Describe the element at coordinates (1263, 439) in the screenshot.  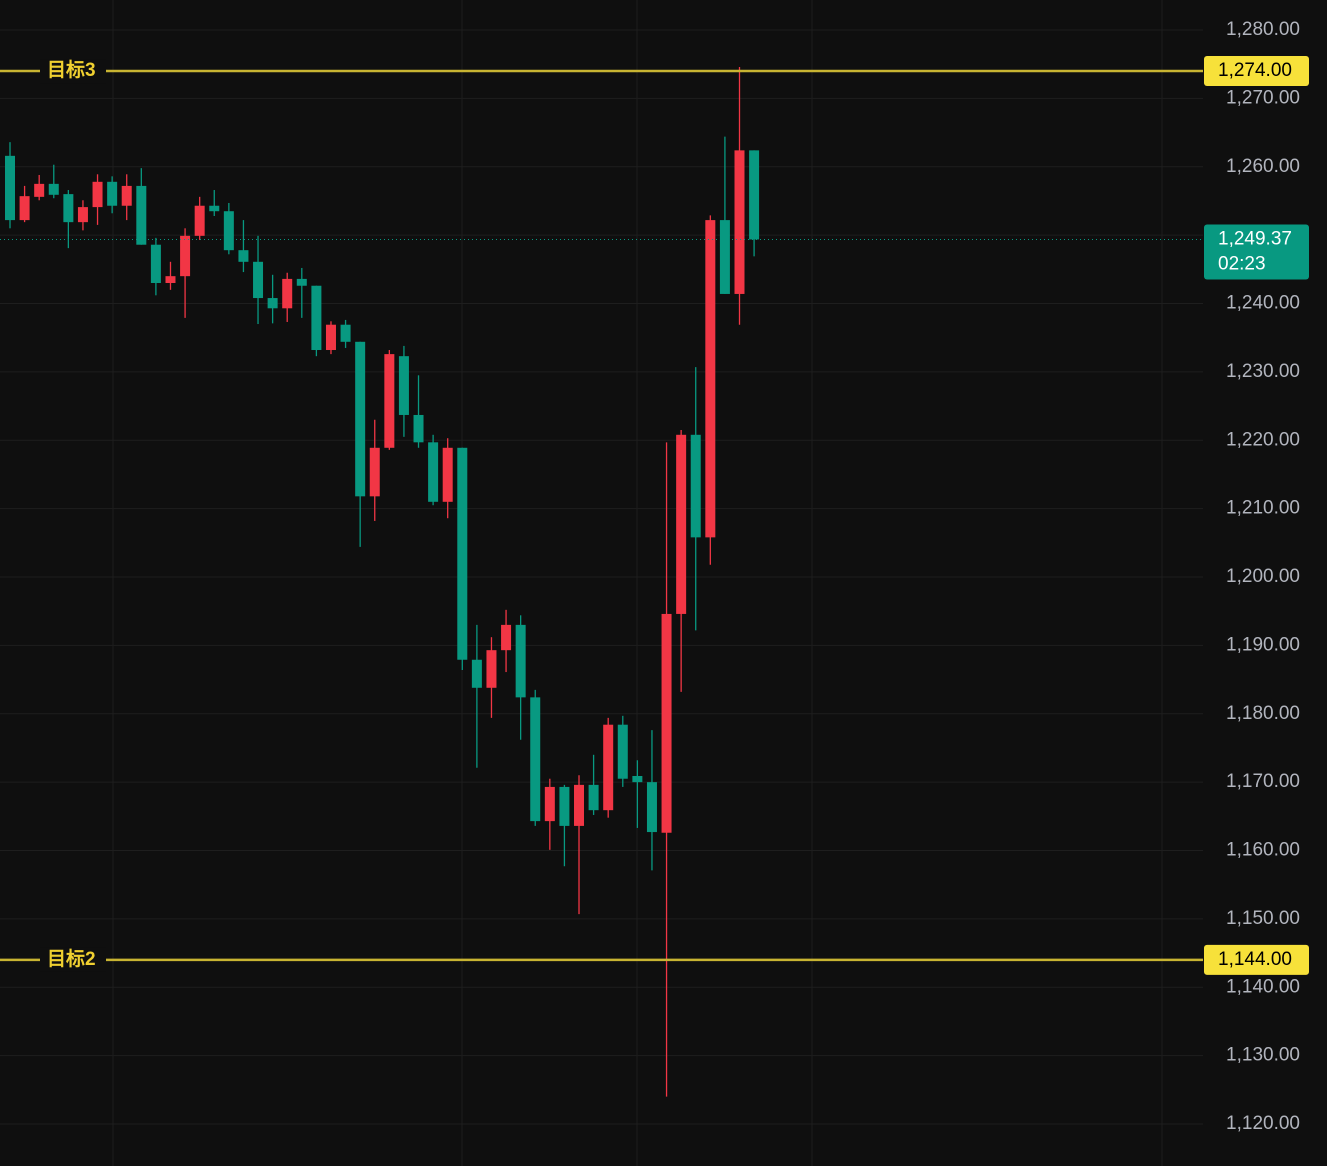
I see `y-tick-label: 1,220.00` at that location.